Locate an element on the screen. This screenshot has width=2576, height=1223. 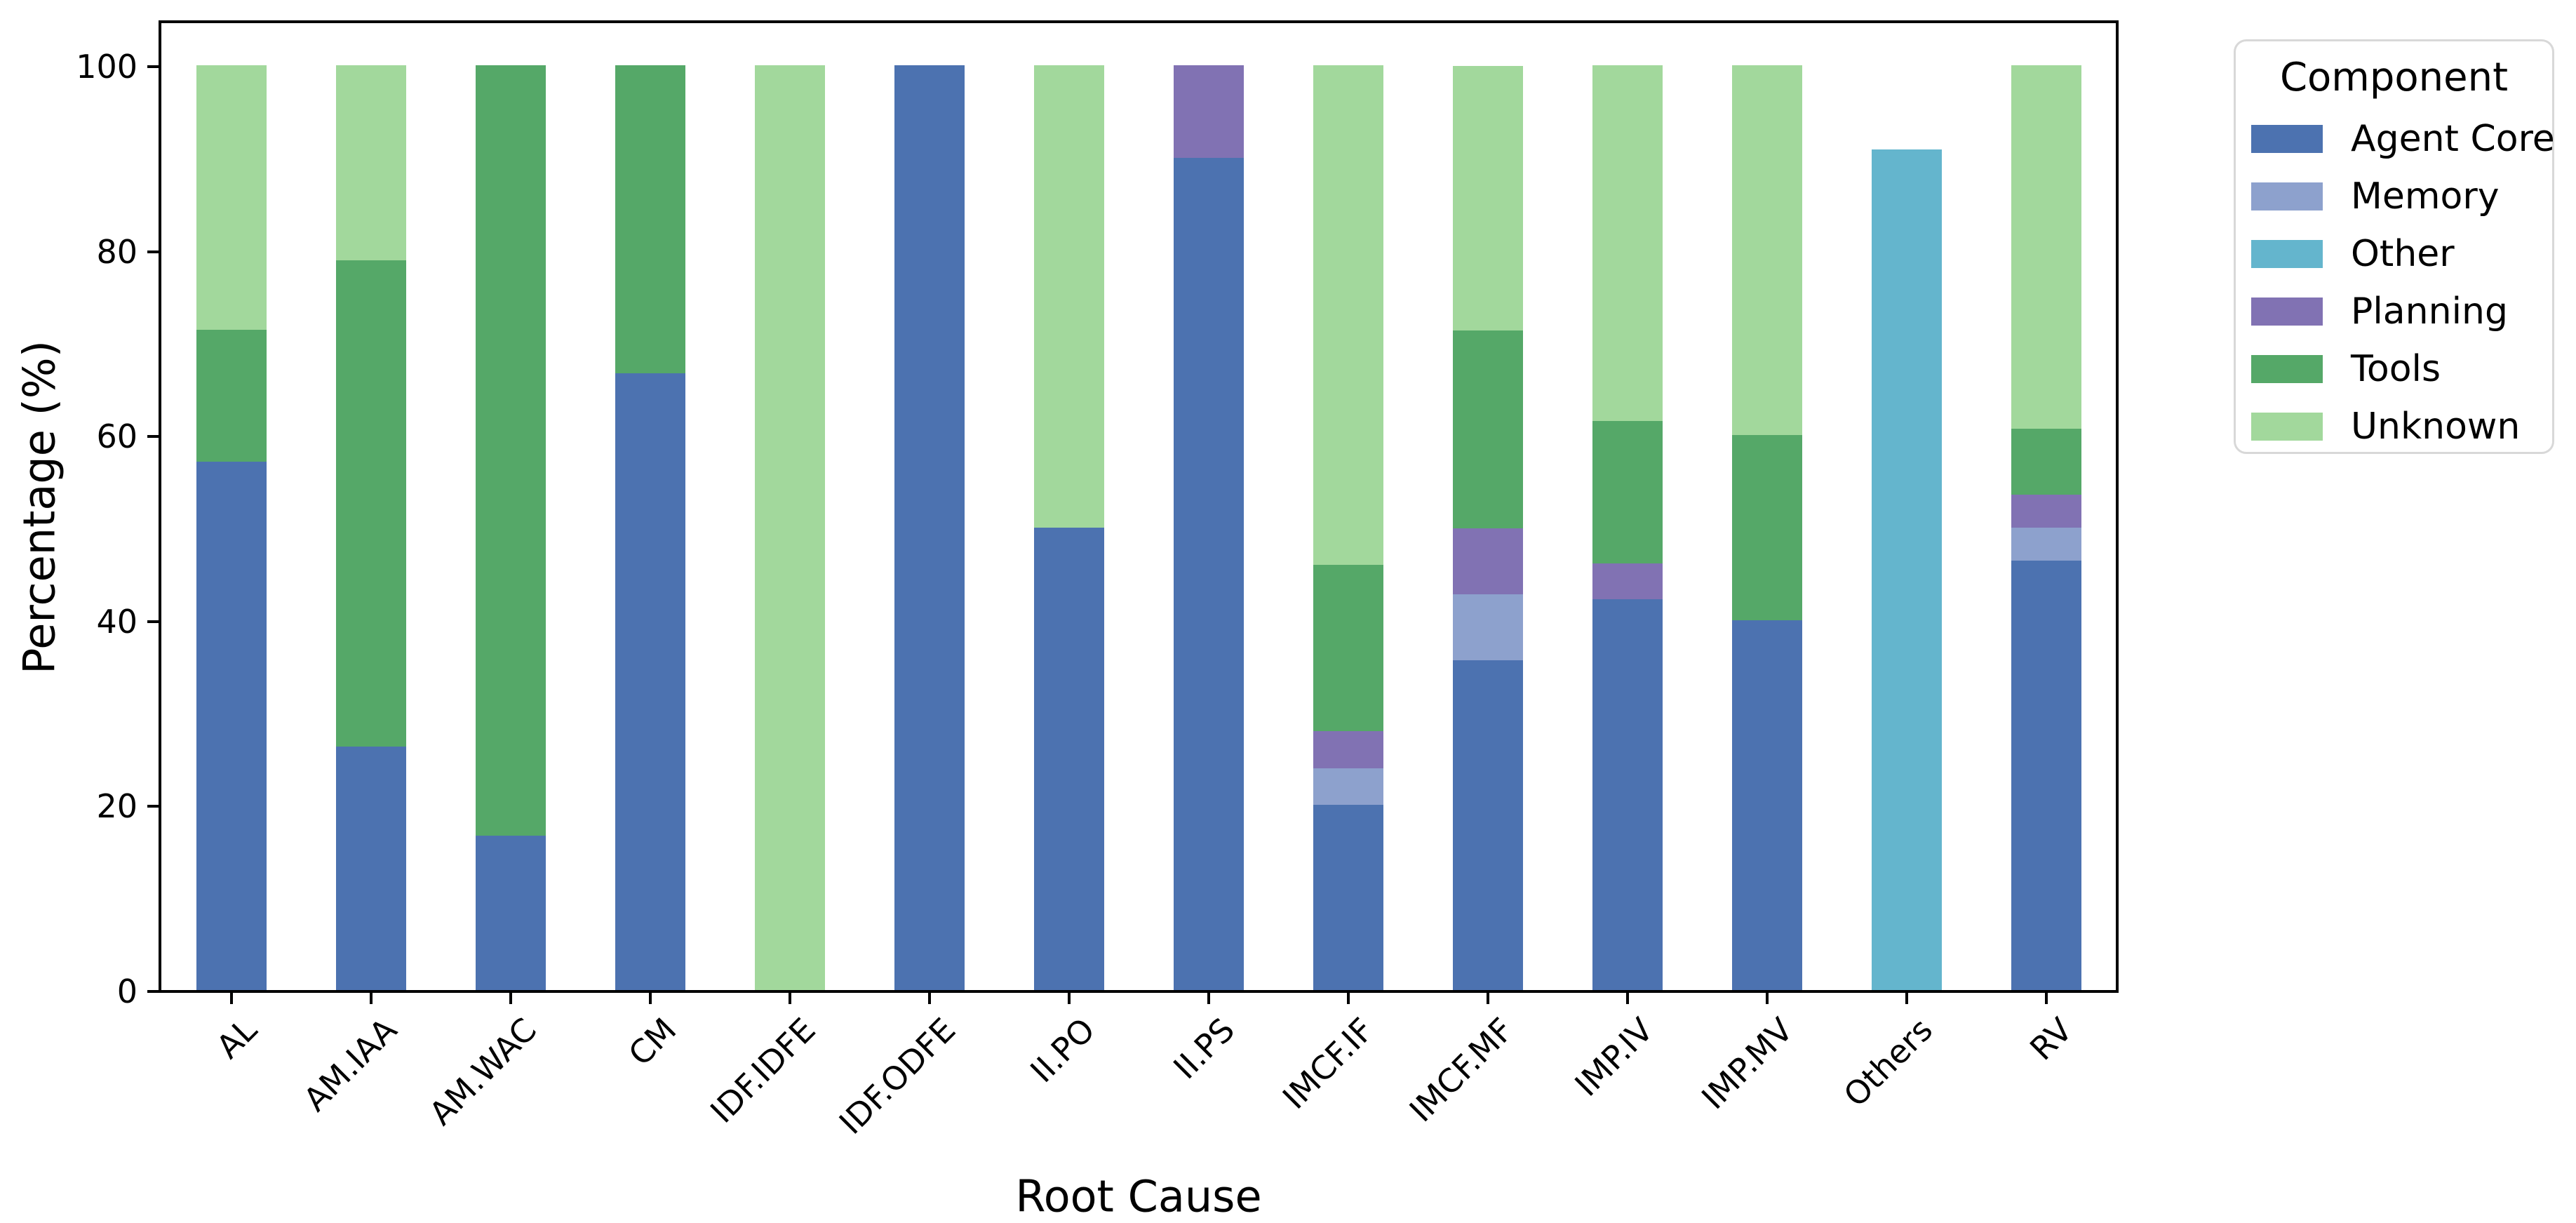
bar-segment-am-wac-tools is located at coordinates (510, 450).